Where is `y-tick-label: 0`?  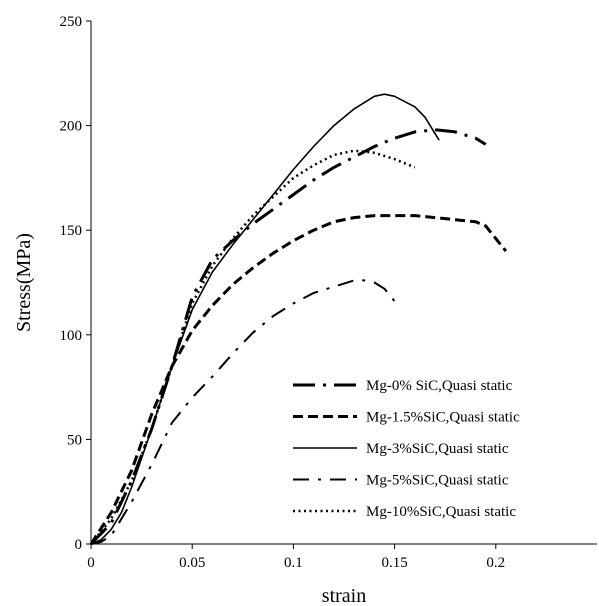
y-tick-label: 0 is located at coordinates (79, 545).